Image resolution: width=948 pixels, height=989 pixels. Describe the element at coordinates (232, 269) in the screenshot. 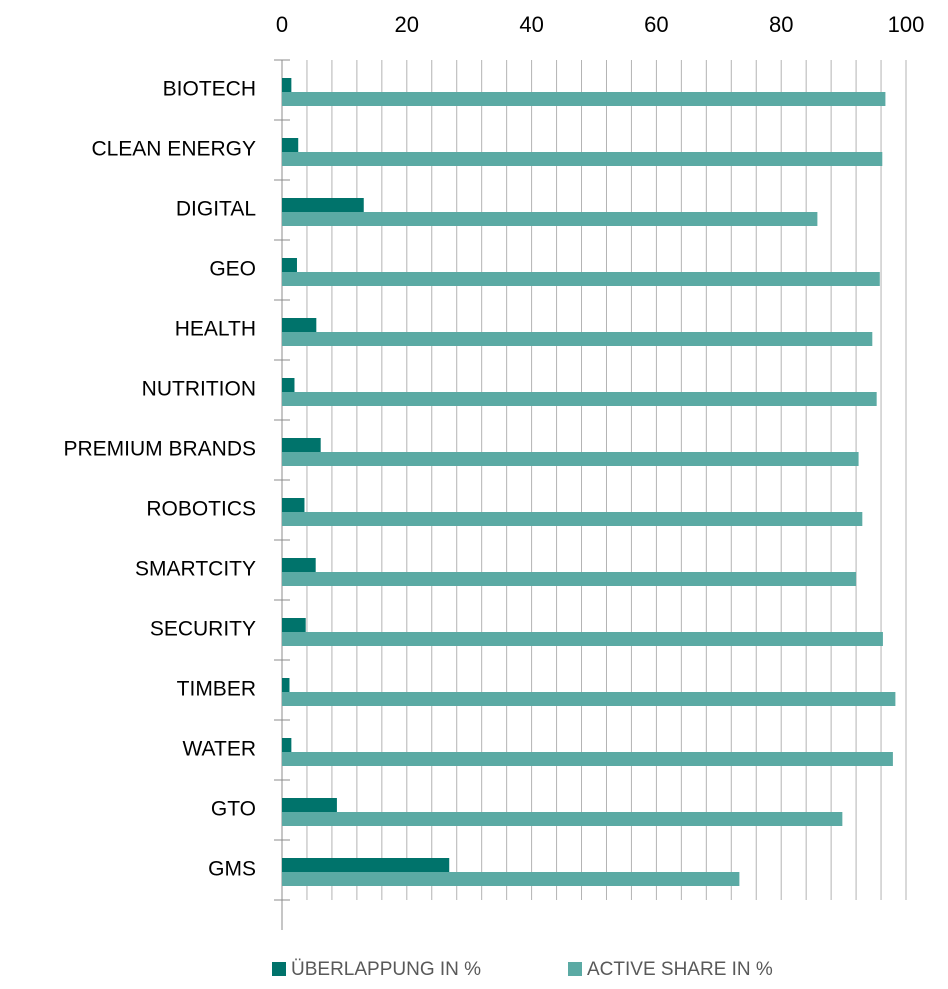

I see `category-label: GEO` at that location.